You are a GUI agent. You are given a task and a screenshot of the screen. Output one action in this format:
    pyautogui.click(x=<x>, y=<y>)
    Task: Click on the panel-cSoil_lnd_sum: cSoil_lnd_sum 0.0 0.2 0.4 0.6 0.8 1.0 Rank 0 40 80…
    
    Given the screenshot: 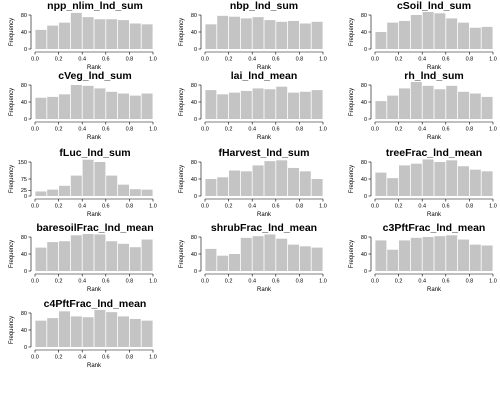 What is the action you would take?
    pyautogui.click(x=423, y=35)
    